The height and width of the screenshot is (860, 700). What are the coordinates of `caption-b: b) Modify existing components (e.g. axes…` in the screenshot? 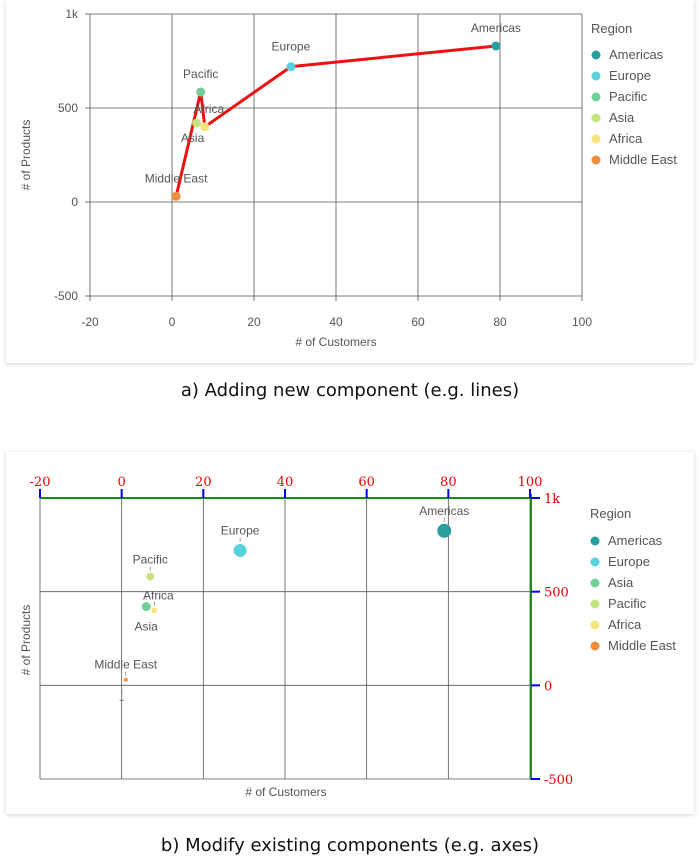 It's located at (350, 845).